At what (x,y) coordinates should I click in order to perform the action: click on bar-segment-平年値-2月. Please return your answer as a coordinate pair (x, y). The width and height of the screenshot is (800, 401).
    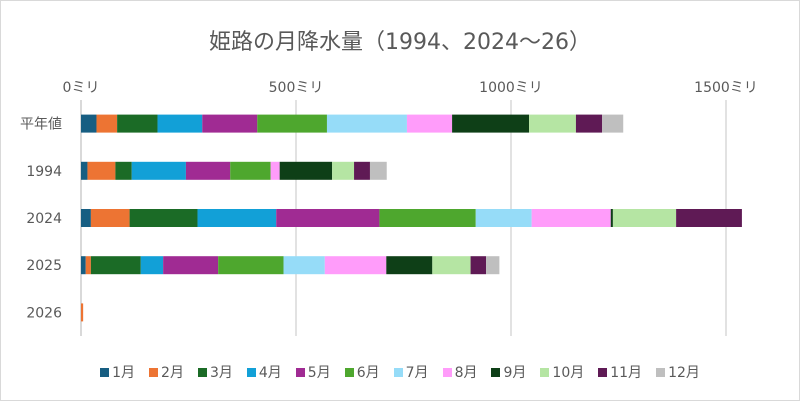
    Looking at the image, I should click on (107, 123).